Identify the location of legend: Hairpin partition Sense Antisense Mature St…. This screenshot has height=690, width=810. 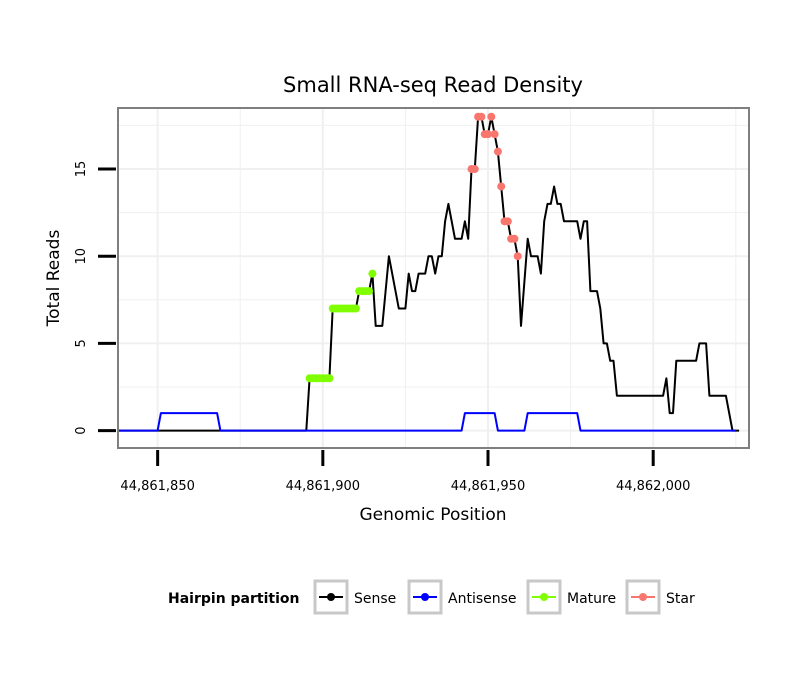
(431, 597).